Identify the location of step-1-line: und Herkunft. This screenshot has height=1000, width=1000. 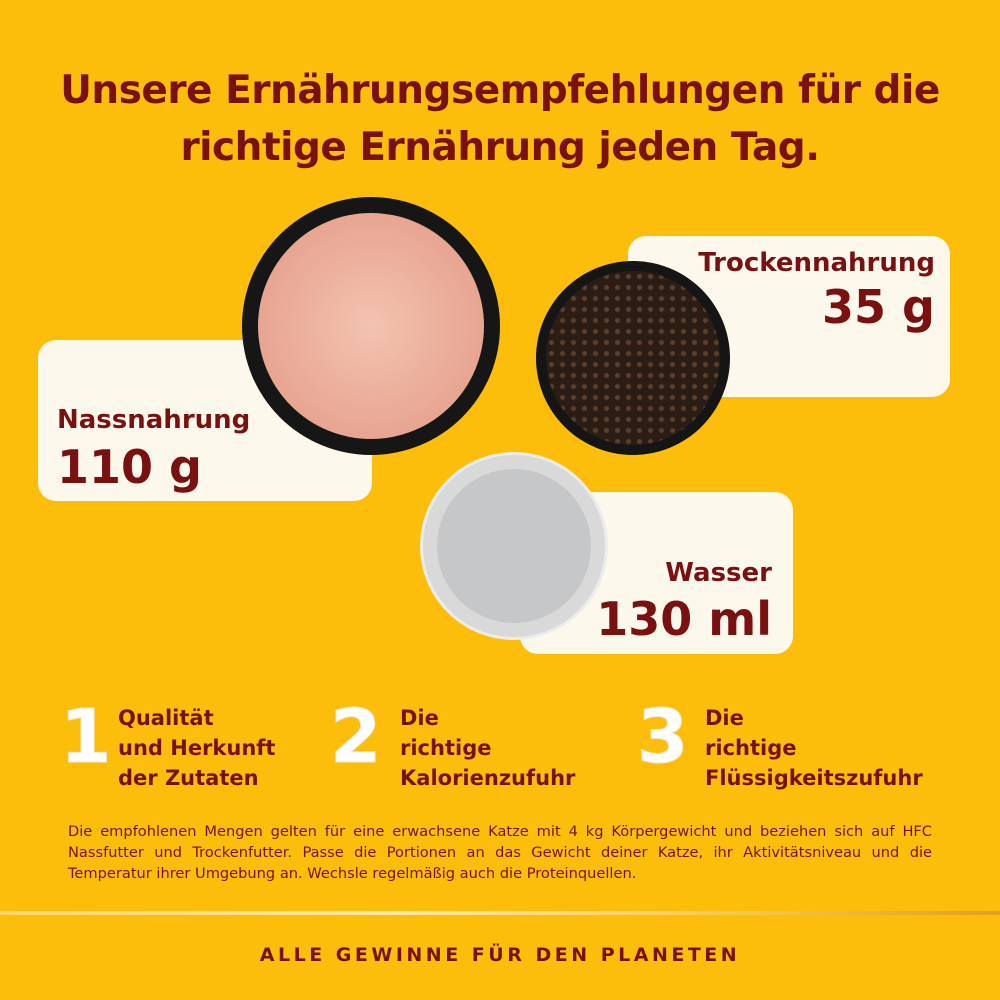
(197, 748).